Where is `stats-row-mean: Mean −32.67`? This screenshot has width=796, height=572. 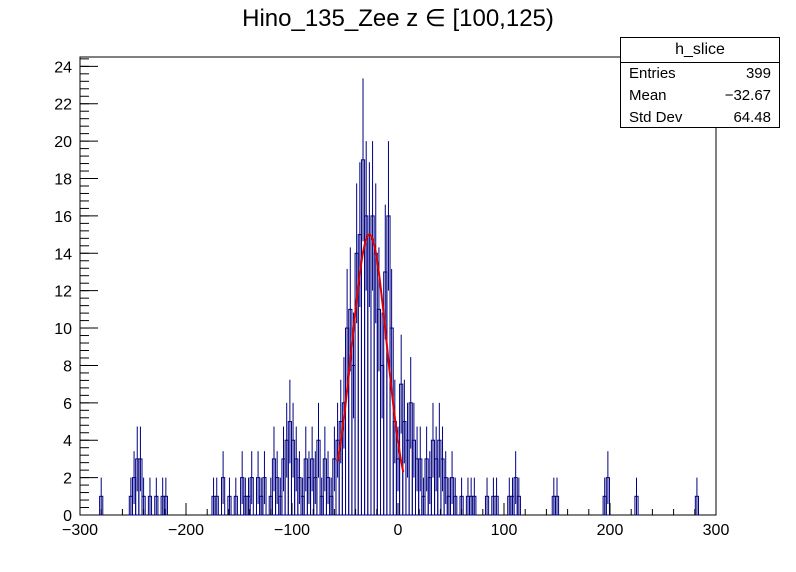 stats-row-mean: Mean −32.67 is located at coordinates (700, 96).